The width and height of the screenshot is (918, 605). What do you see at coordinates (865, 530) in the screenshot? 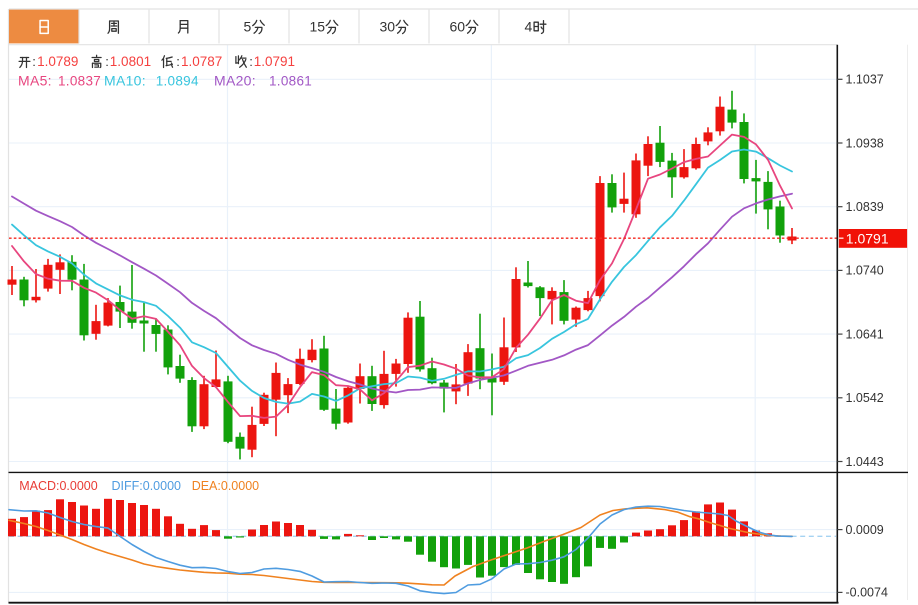
I see `svg-text: 0.0009` at bounding box center [865, 530].